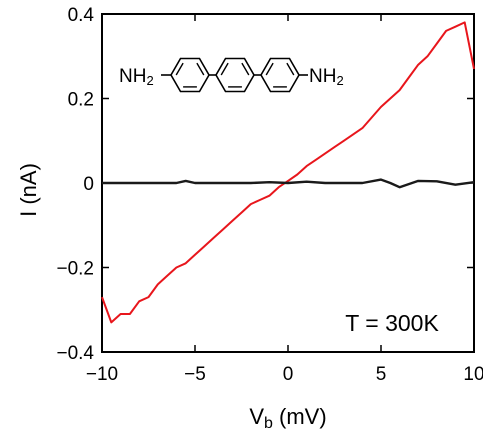 This screenshot has height=436, width=483. Describe the element at coordinates (102, 374) in the screenshot. I see `x-tick-label: −10` at that location.